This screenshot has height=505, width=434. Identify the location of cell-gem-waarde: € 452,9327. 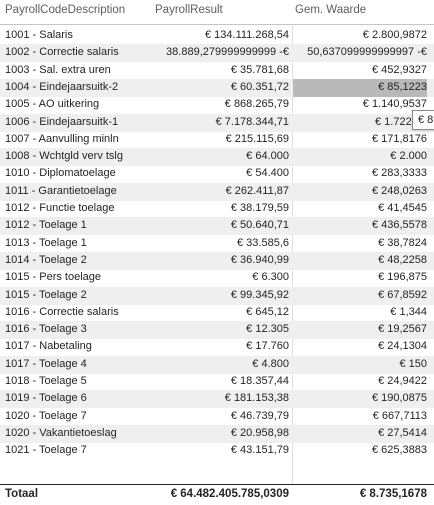
(399, 69).